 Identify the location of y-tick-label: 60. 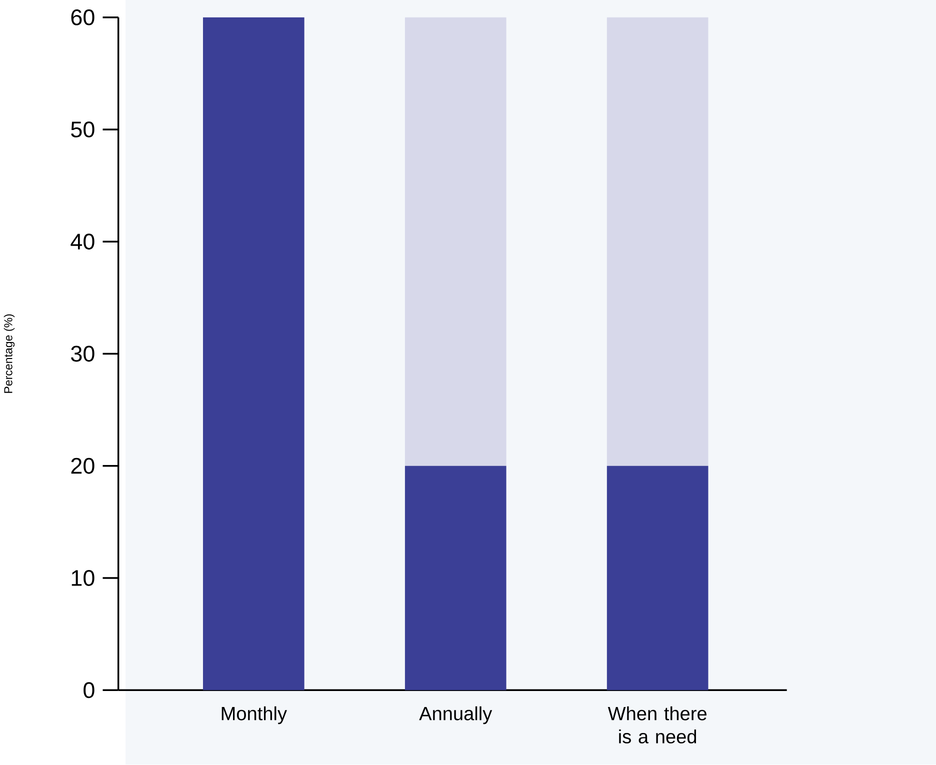
(82, 18).